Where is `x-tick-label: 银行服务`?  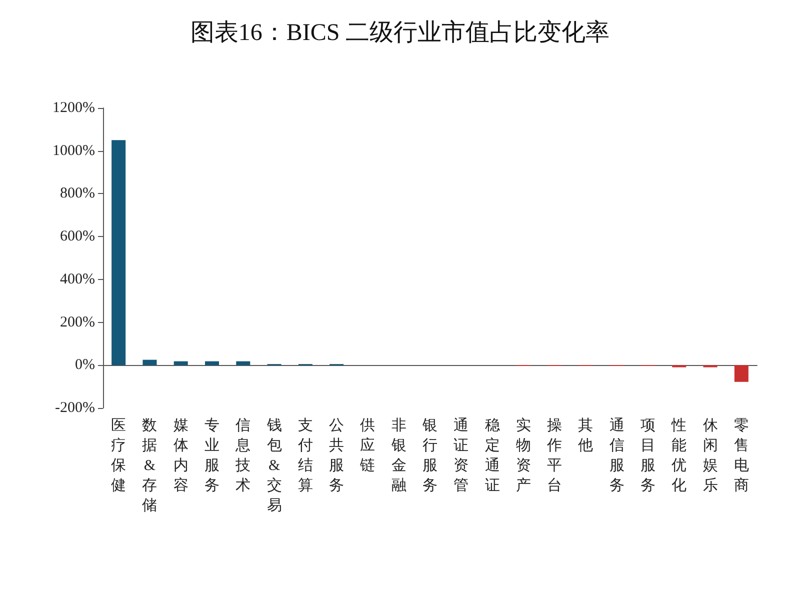
x-tick-label: 银行服务 is located at coordinates (430, 456).